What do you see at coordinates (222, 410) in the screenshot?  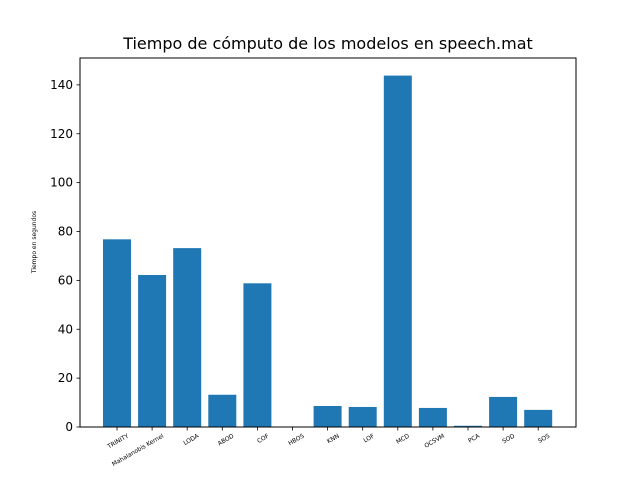 I see `bar-abod` at bounding box center [222, 410].